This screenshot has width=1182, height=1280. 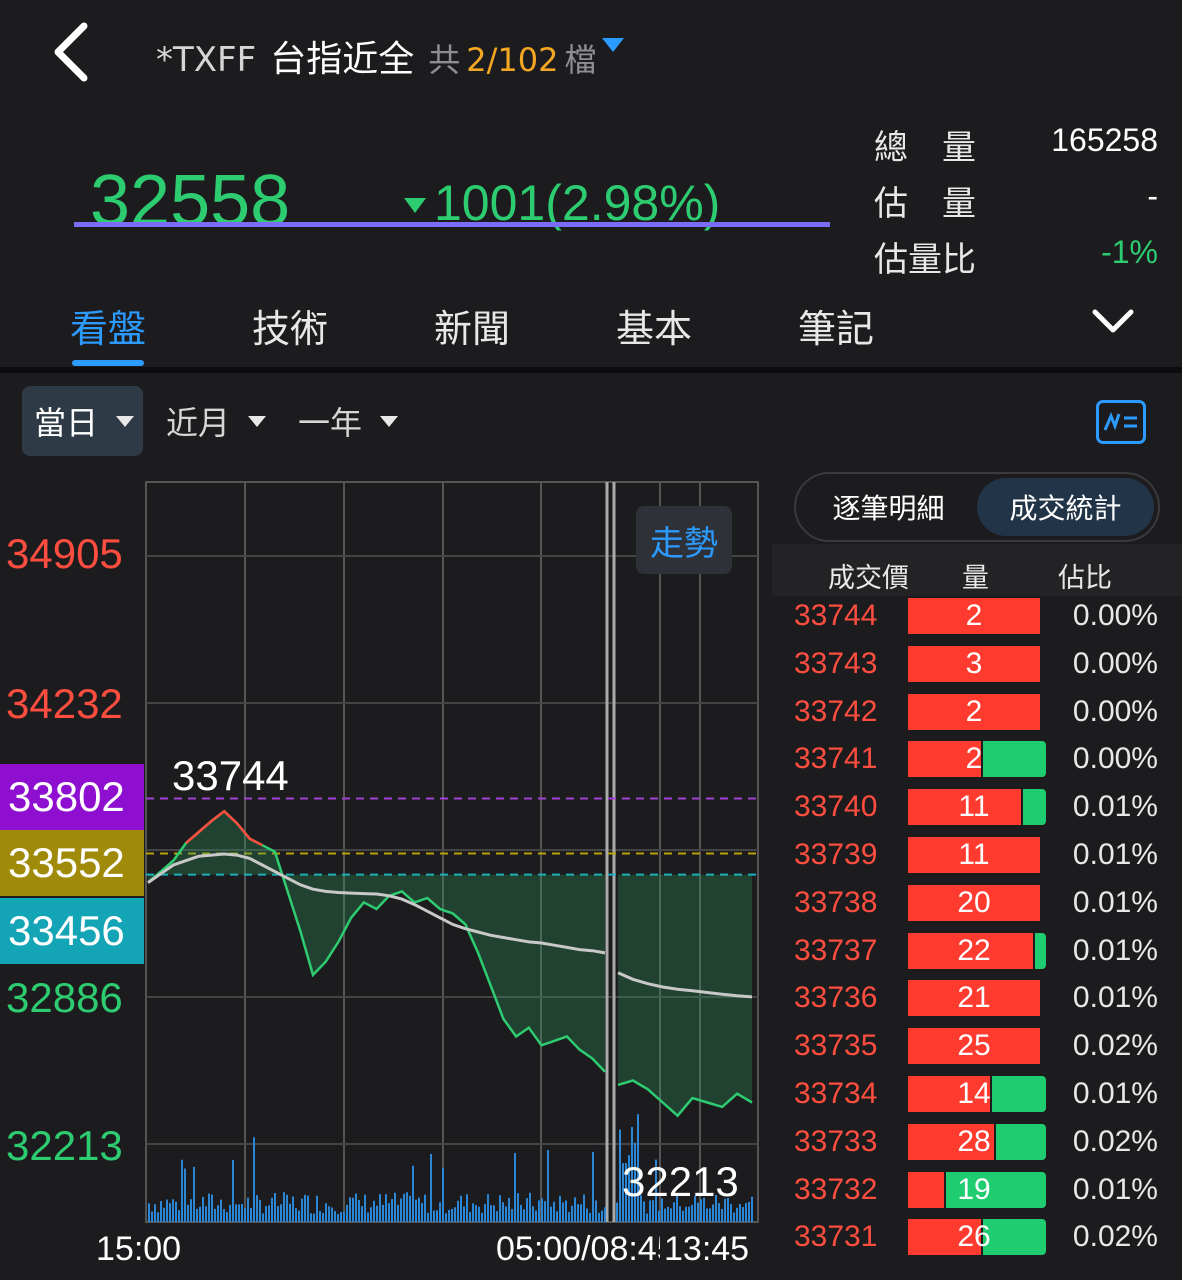 What do you see at coordinates (290, 329) in the screenshot?
I see `tab-technical: 技術` at bounding box center [290, 329].